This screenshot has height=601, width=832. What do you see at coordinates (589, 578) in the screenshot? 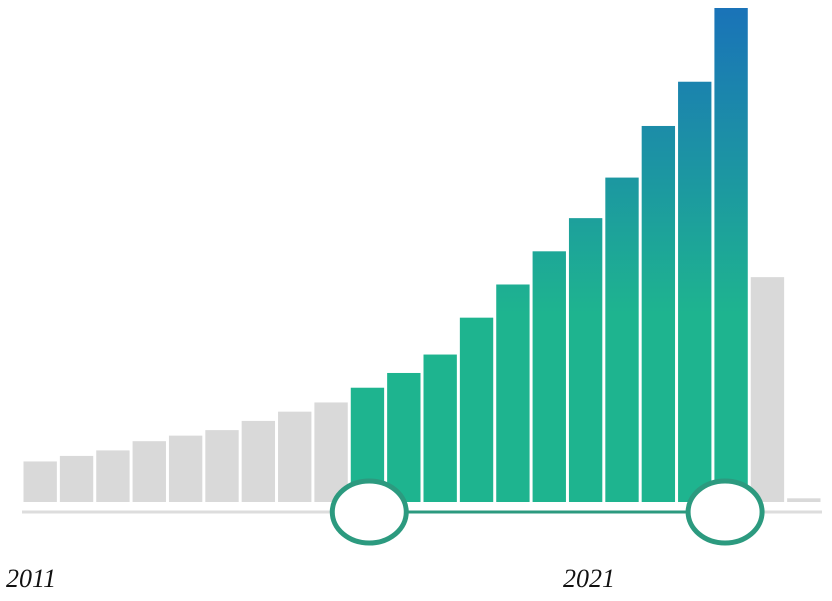
I see `end-year-label: 2021` at bounding box center [589, 578].